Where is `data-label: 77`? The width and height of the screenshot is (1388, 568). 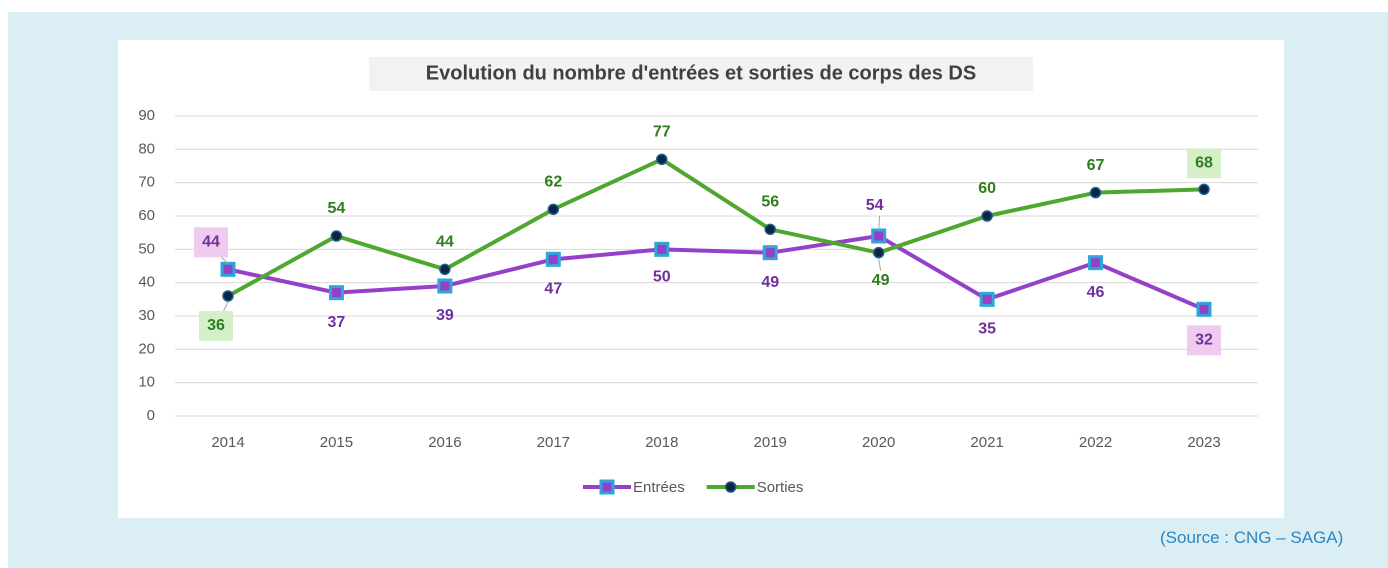
data-label: 77 is located at coordinates (662, 132).